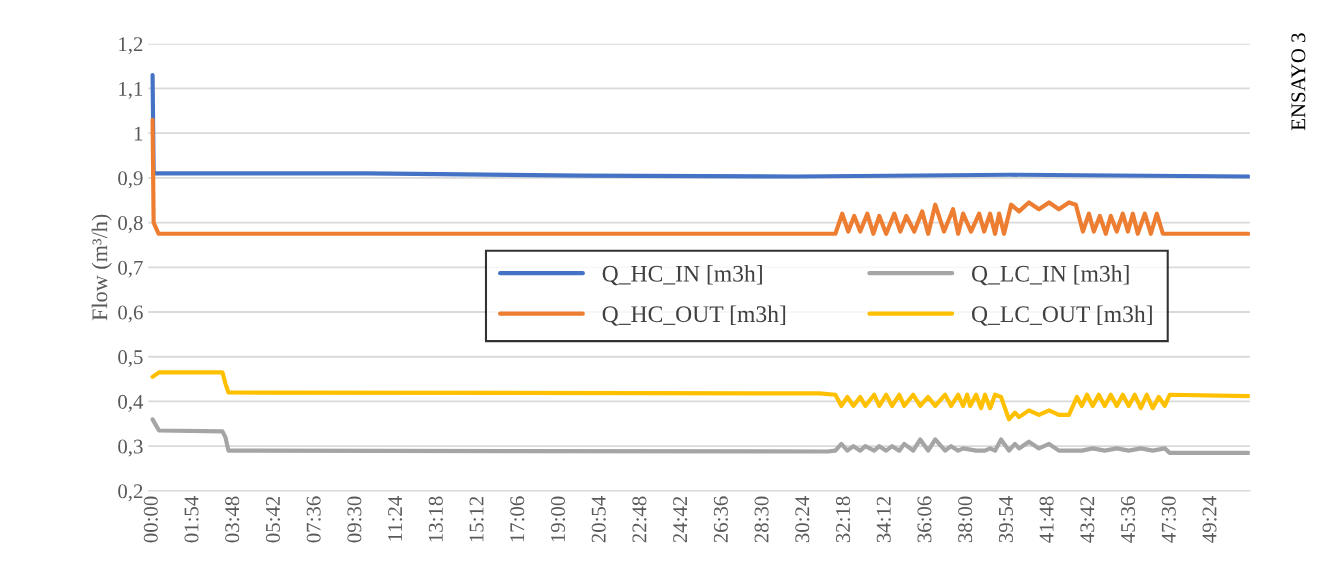 The width and height of the screenshot is (1324, 583). Describe the element at coordinates (1298, 82) in the screenshot. I see `text: ENSAYO 3` at that location.